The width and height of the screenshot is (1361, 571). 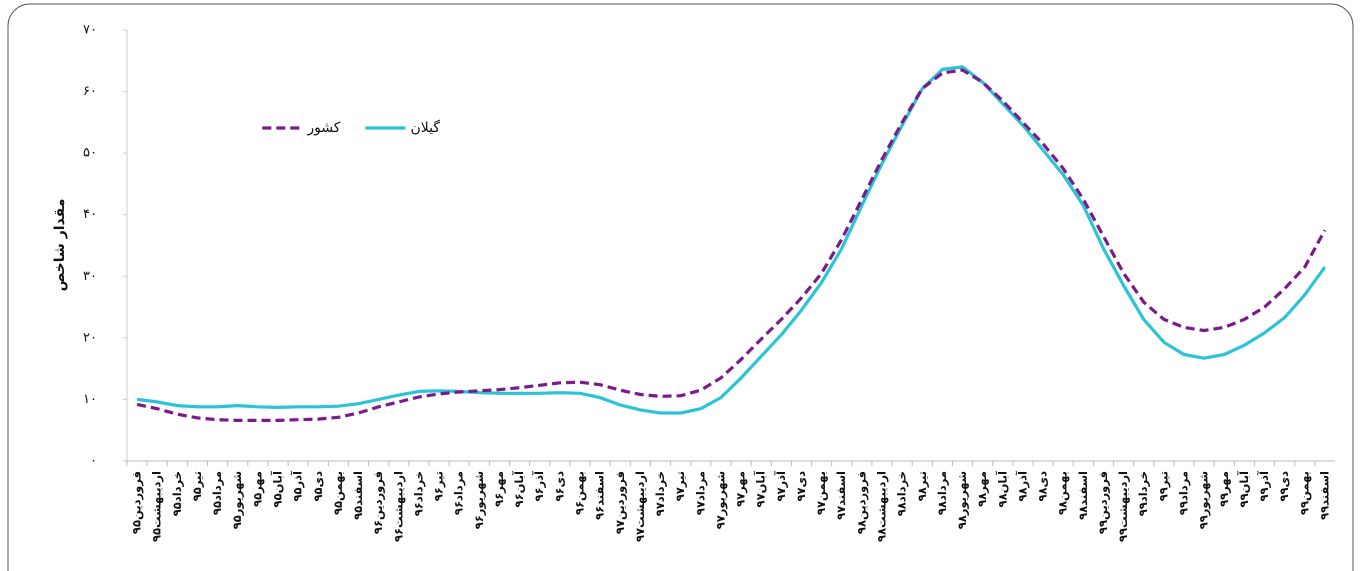 I want to click on y-tick-label: ۴۰, so click(x=90, y=214).